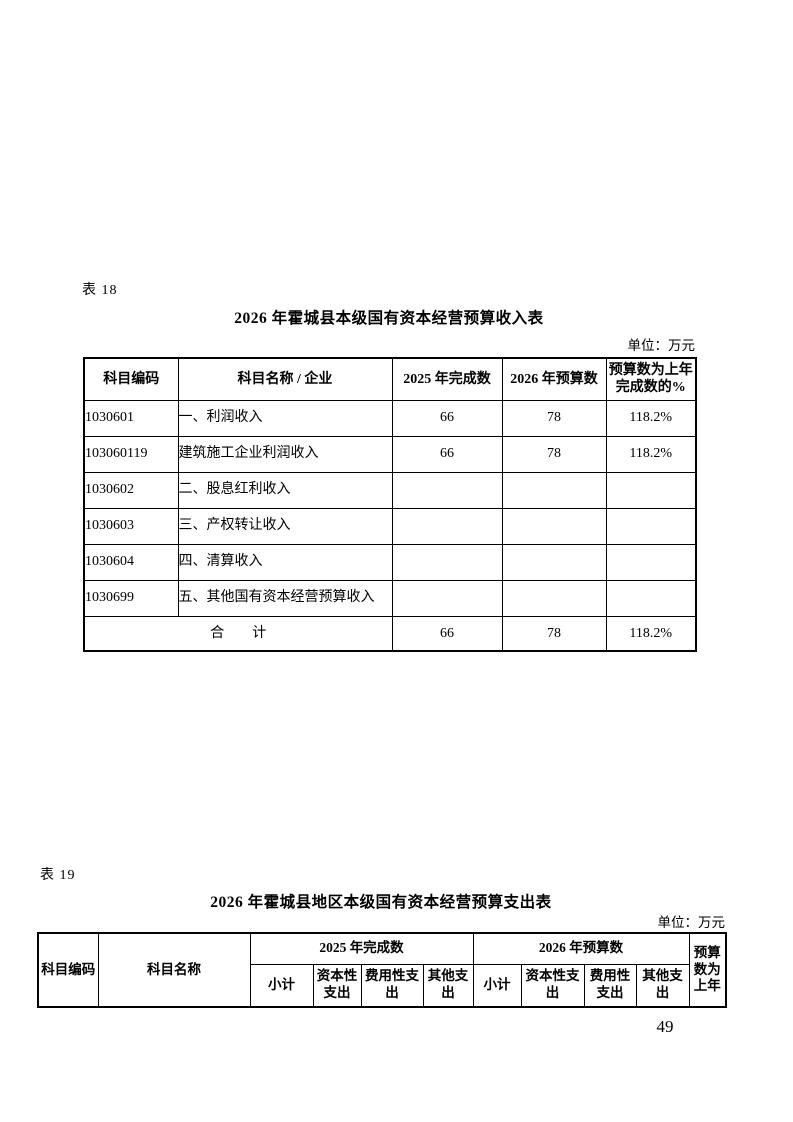 The width and height of the screenshot is (793, 1122). What do you see at coordinates (58, 875) in the screenshot?
I see `table19-label: 表 19` at bounding box center [58, 875].